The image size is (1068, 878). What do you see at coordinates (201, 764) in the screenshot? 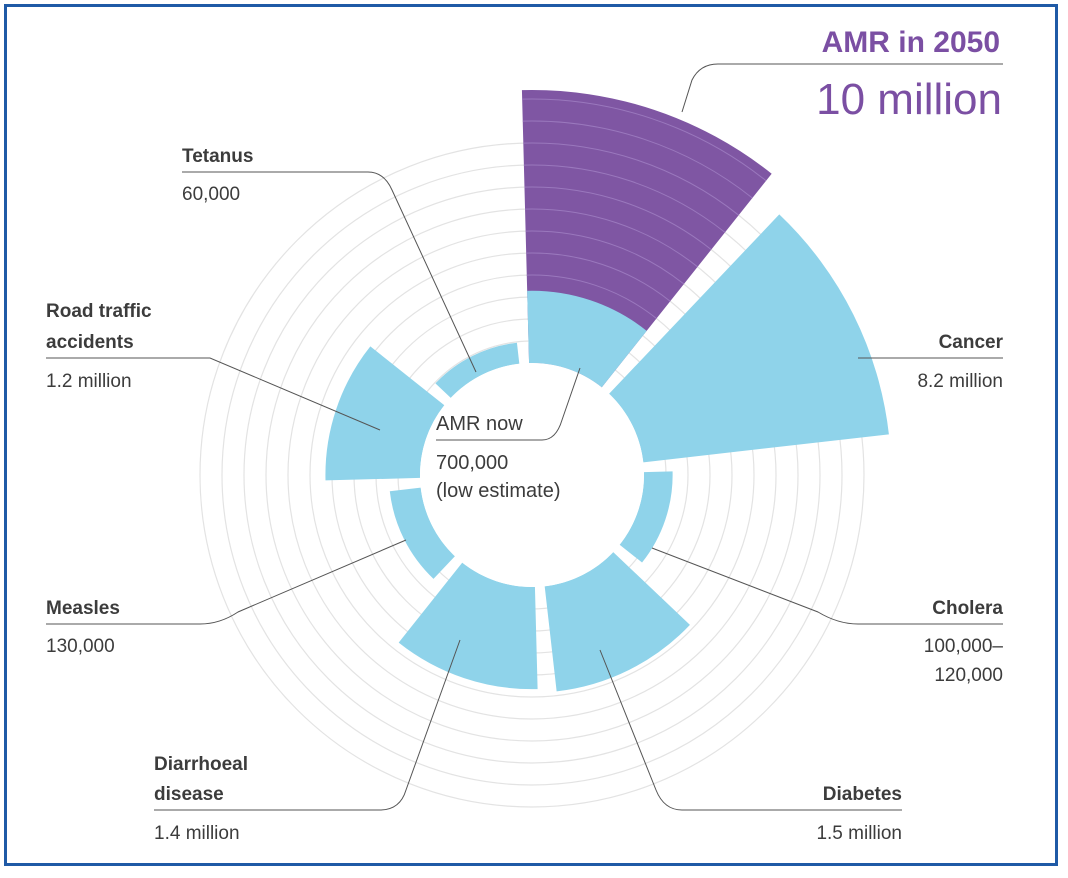
I see `label-diarrhoeal-name-1: Diarrhoeal` at bounding box center [201, 764].